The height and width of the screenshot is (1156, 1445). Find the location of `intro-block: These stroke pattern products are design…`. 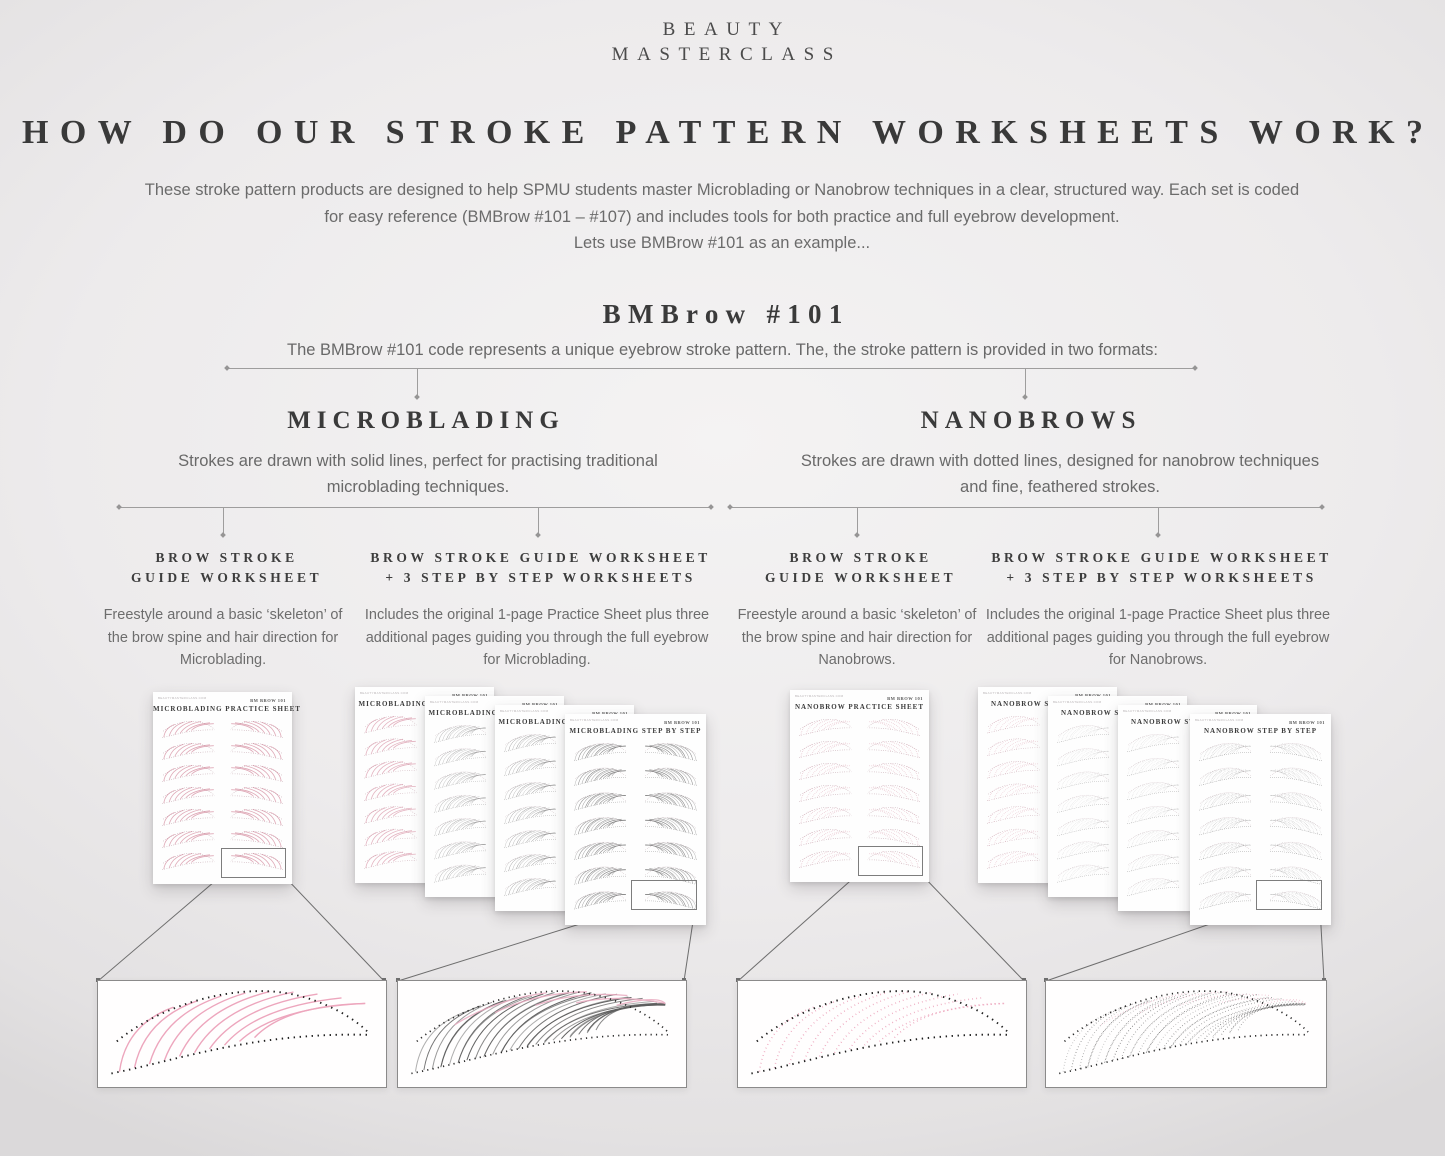

intro-block: These stroke pattern products are design… is located at coordinates (722, 217).